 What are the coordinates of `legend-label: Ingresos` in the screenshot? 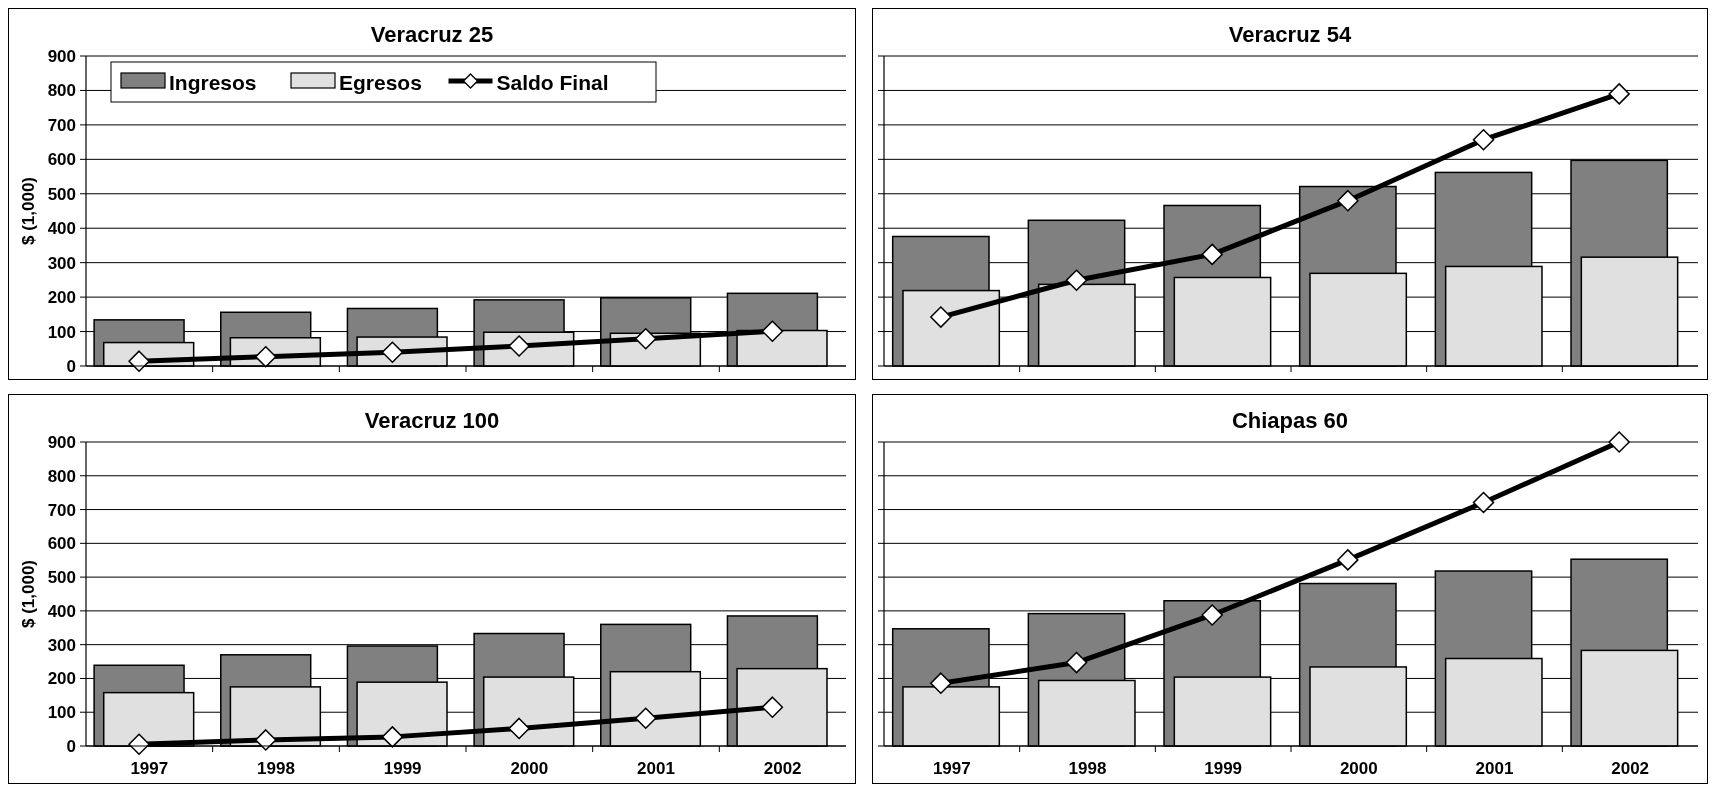 It's located at (213, 82).